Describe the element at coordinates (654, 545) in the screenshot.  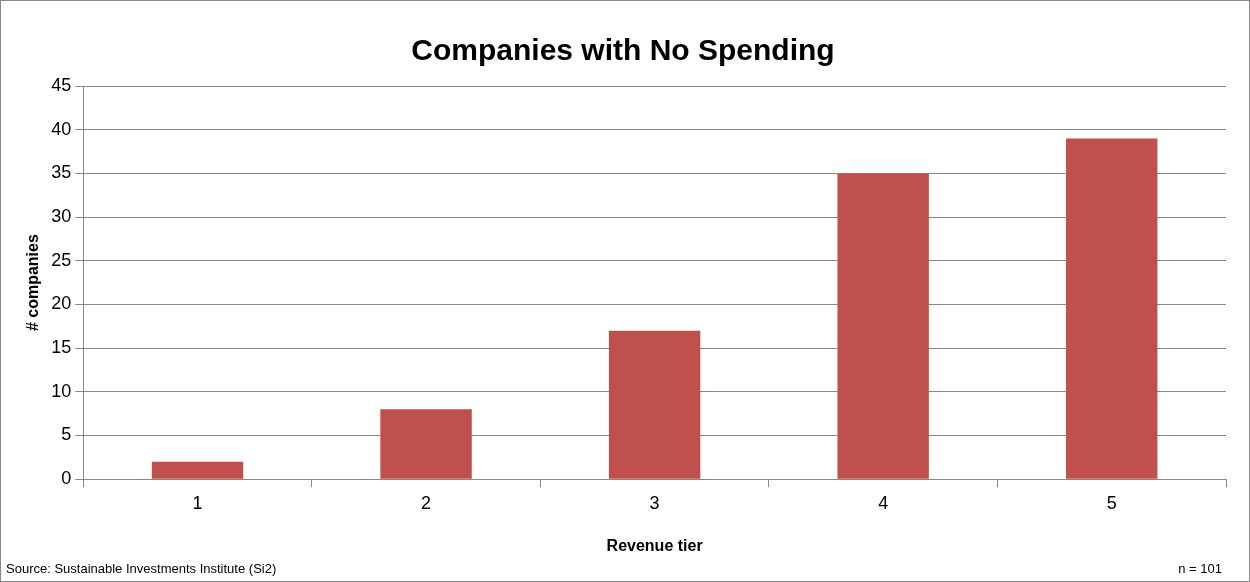
I see `x-axis-title: Revenue tier` at that location.